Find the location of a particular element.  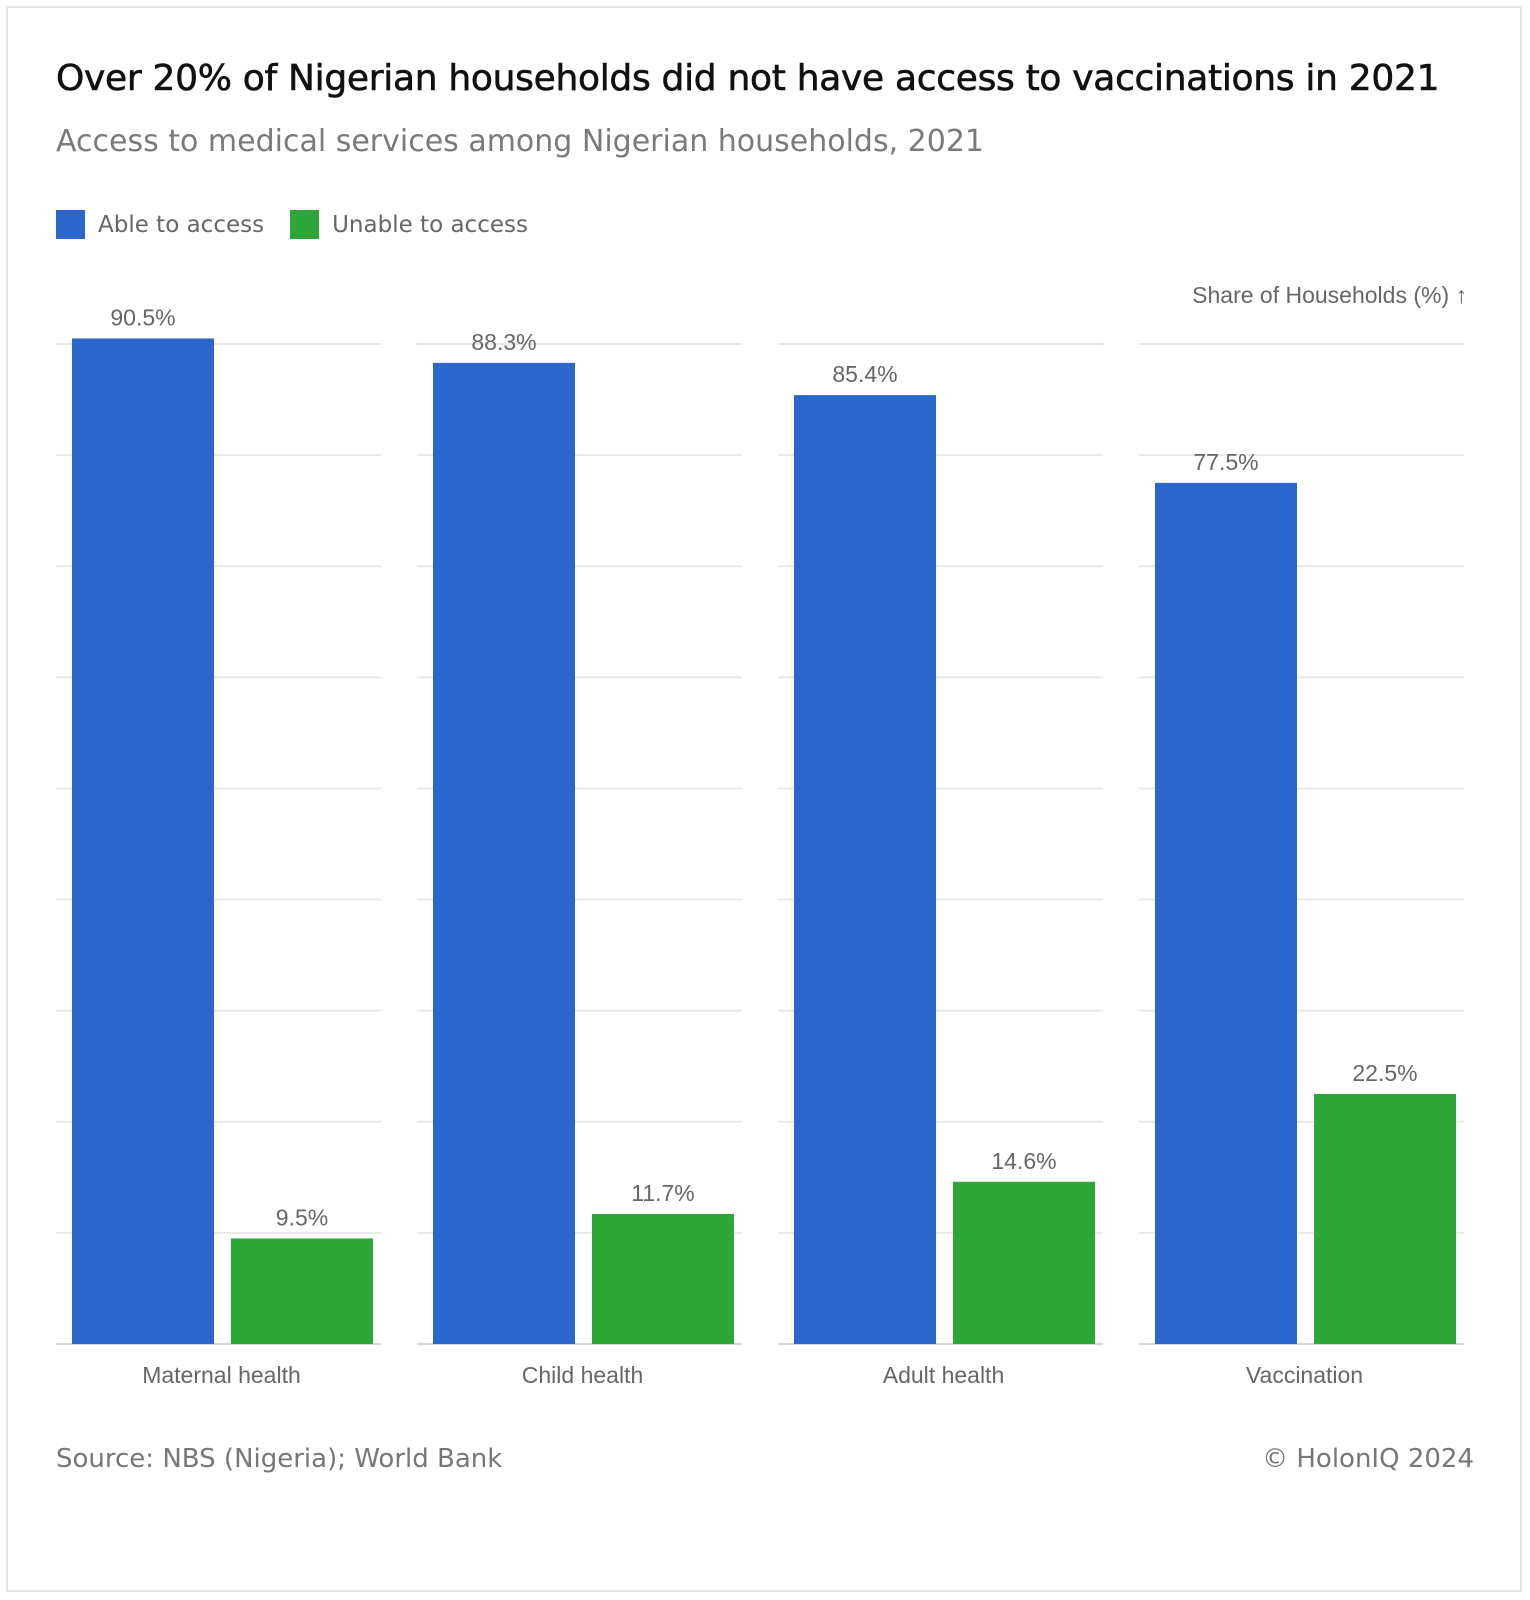

bar-unable-maternal-health is located at coordinates (302, 1291).